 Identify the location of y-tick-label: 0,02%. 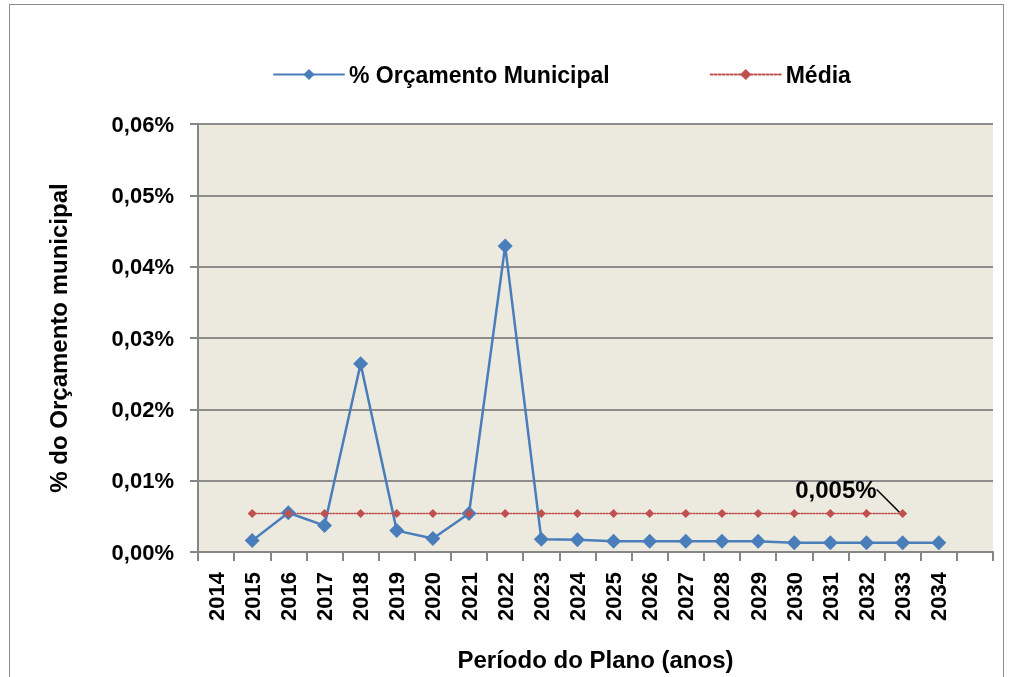
(142, 409).